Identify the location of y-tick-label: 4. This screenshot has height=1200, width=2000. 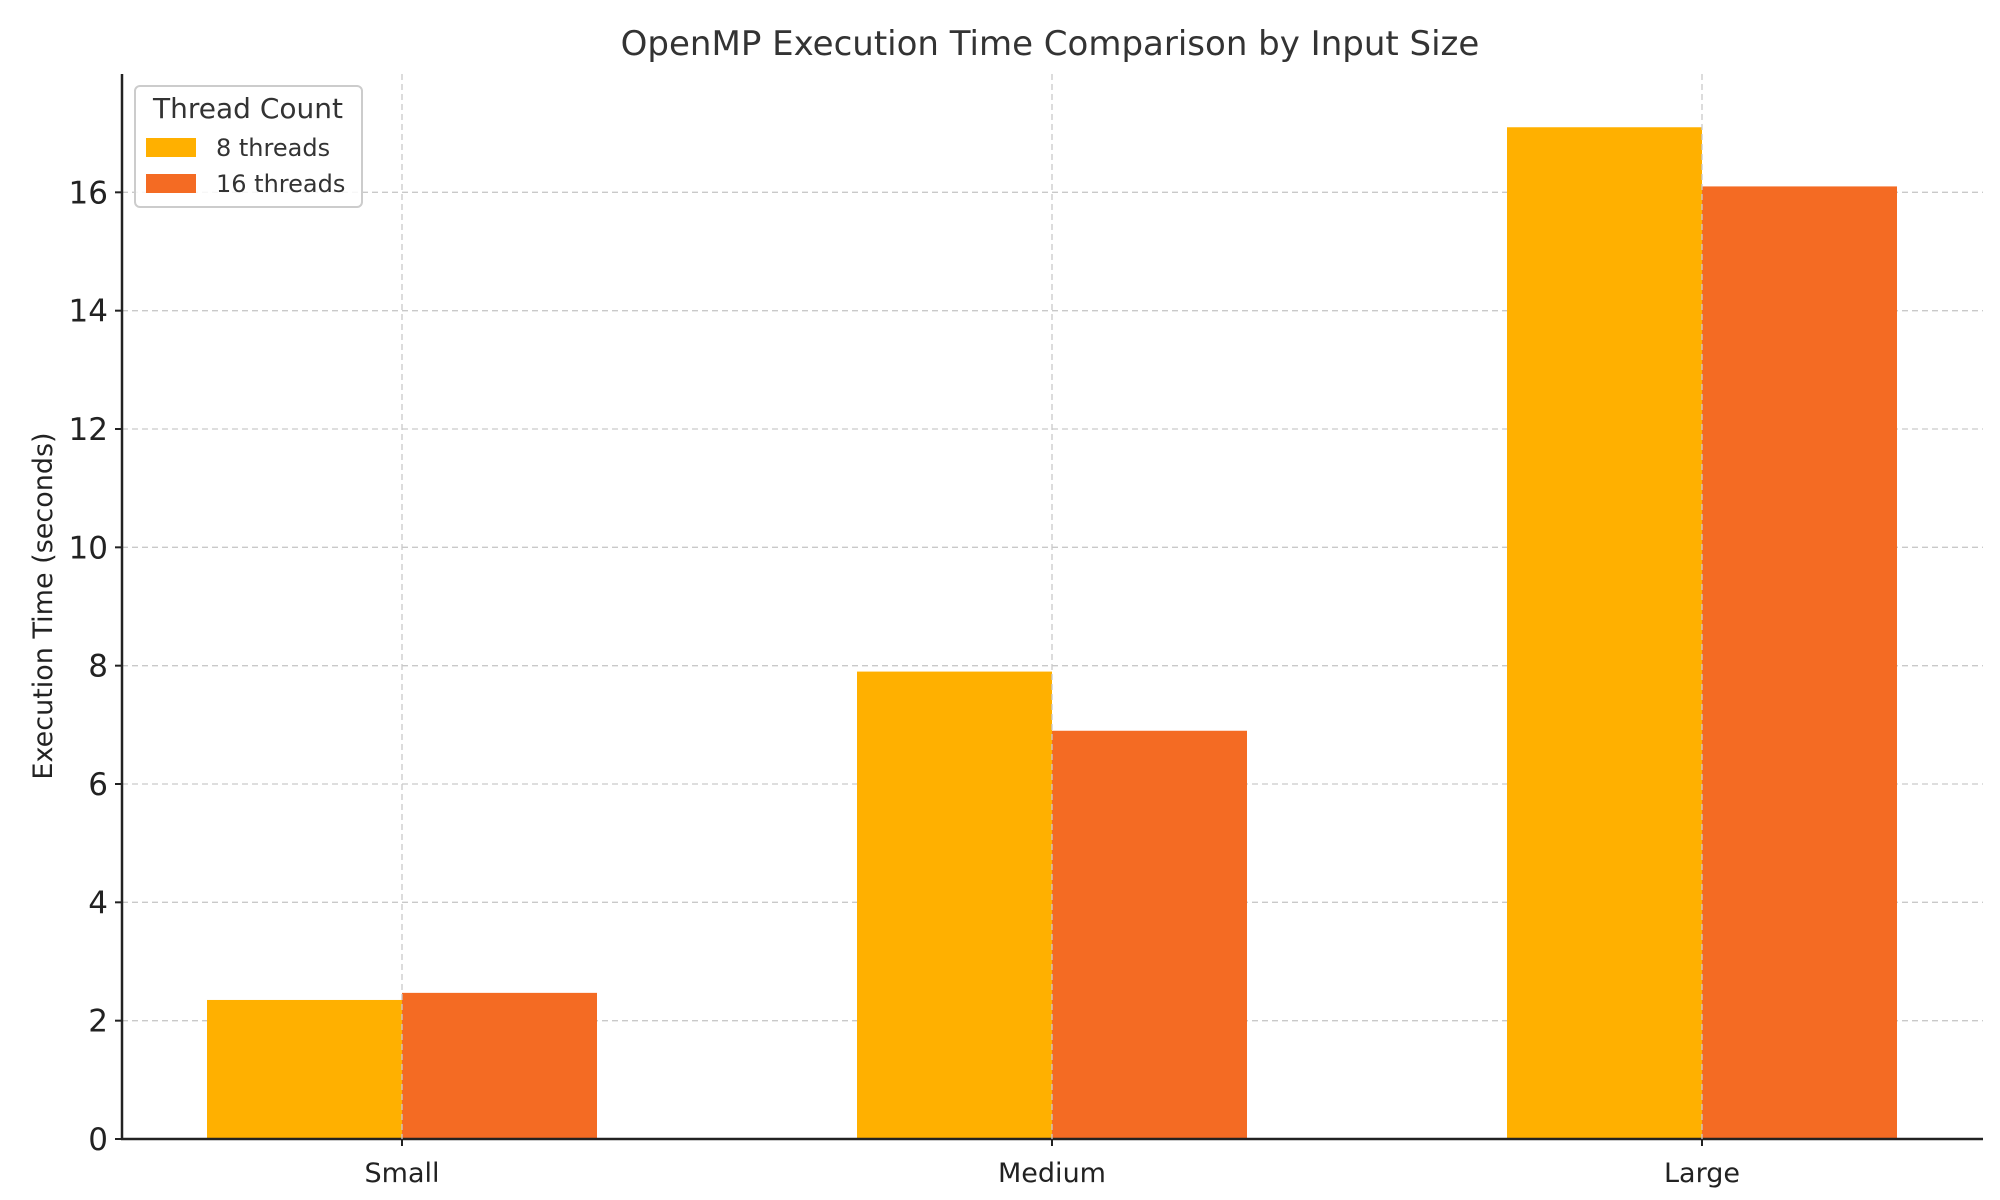
(98, 903).